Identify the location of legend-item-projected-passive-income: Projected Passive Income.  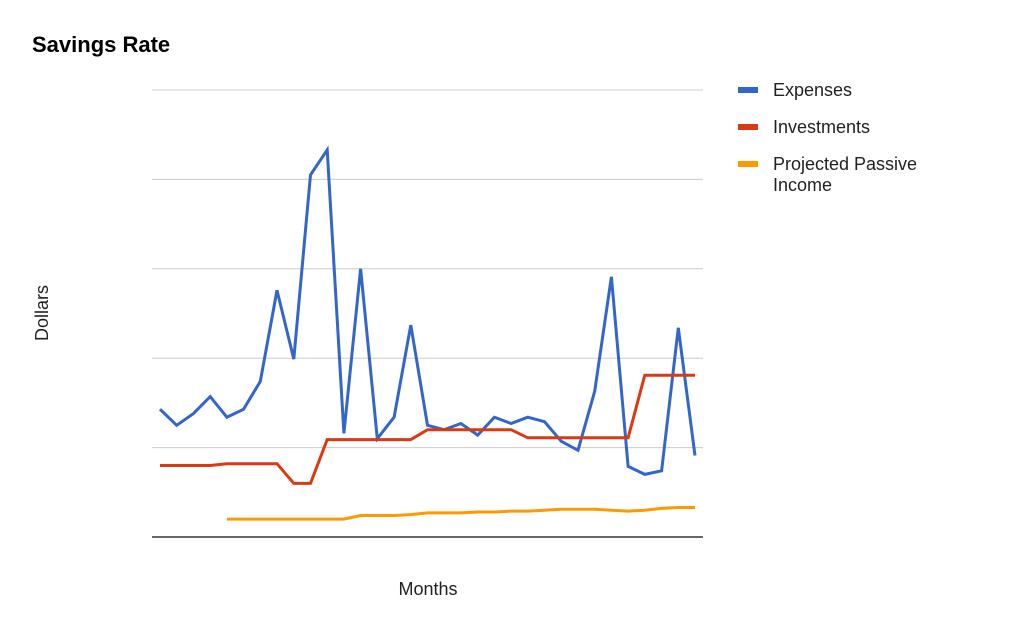
(827, 174).